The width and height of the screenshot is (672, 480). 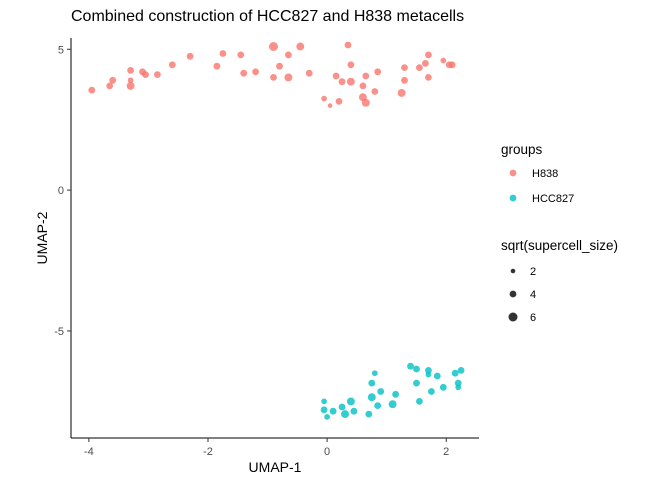 What do you see at coordinates (545, 174) in the screenshot?
I see `legend-label-h838: H838` at bounding box center [545, 174].